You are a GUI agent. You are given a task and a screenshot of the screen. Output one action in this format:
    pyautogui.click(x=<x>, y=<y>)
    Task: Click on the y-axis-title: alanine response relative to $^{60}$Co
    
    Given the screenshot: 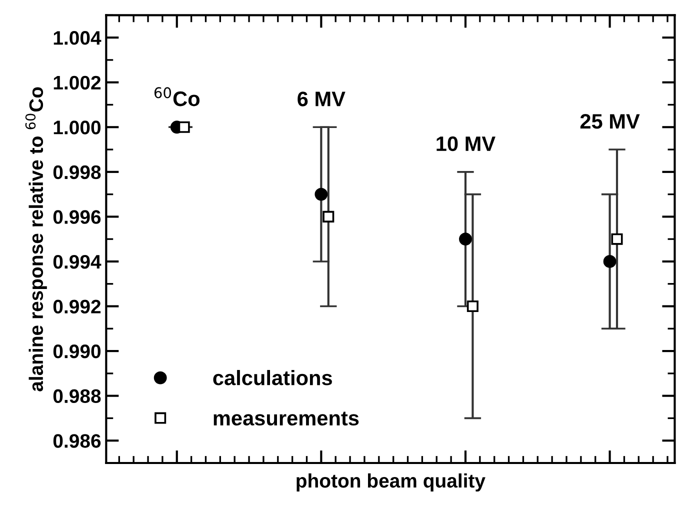 What is the action you would take?
    pyautogui.click(x=36, y=239)
    